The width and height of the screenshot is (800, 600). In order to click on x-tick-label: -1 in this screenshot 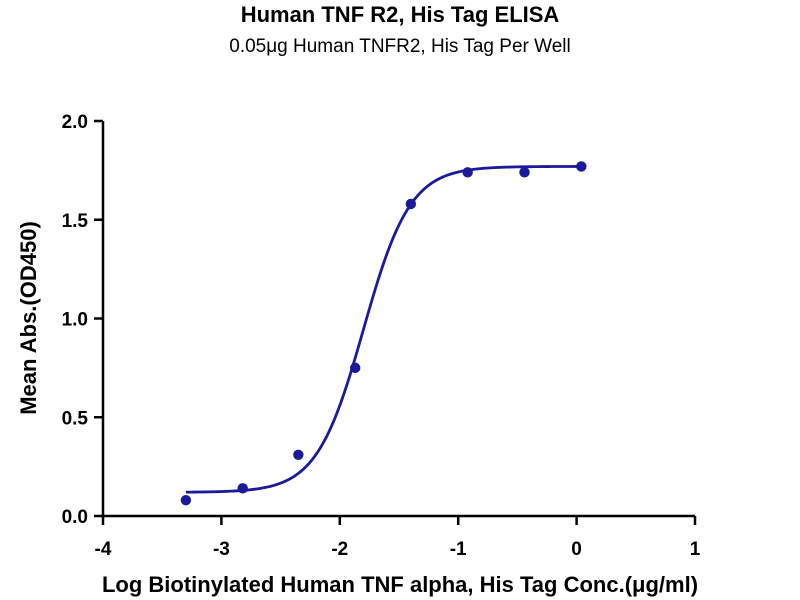, I will do `click(458, 549)`.